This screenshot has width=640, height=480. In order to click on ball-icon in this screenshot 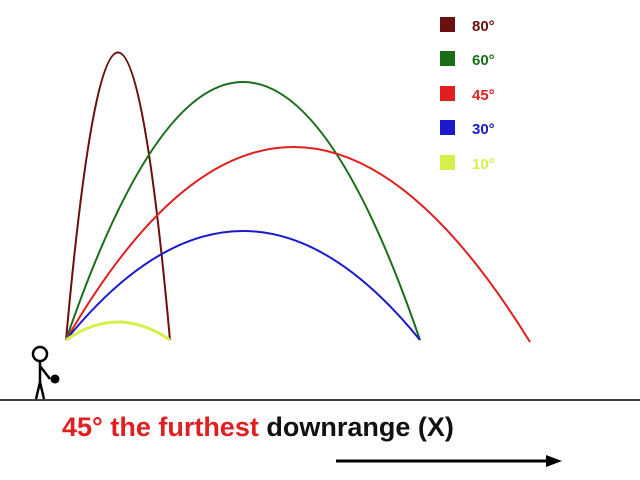, I will do `click(55, 379)`.